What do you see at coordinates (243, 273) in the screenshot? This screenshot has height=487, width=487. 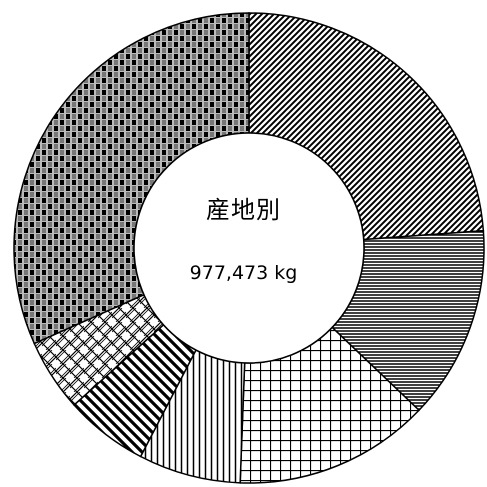 I see `total-label: 977,473 kg` at bounding box center [243, 273].